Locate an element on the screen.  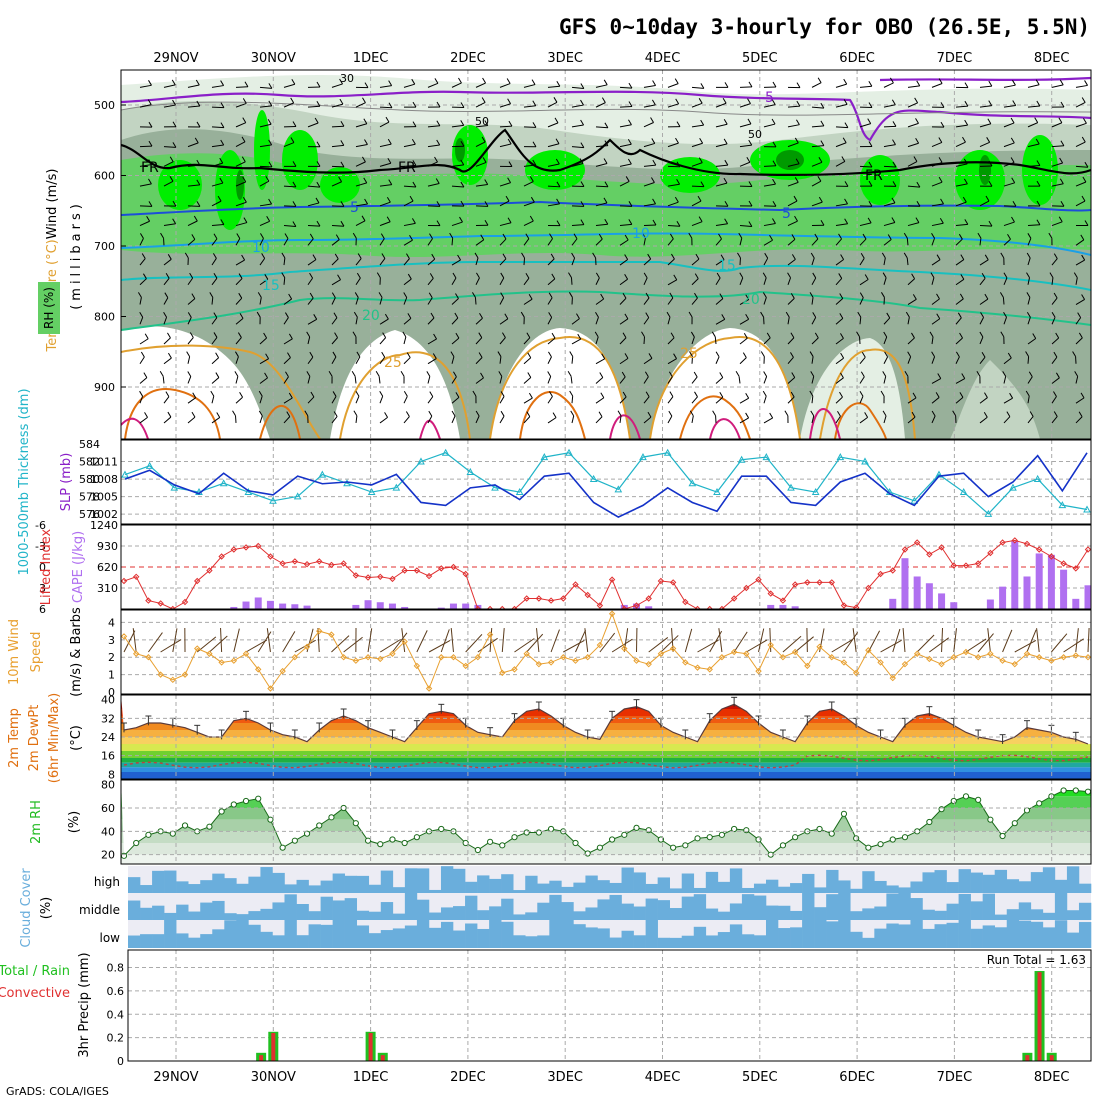
slp-tick: 1008 is located at coordinates (104, 479).